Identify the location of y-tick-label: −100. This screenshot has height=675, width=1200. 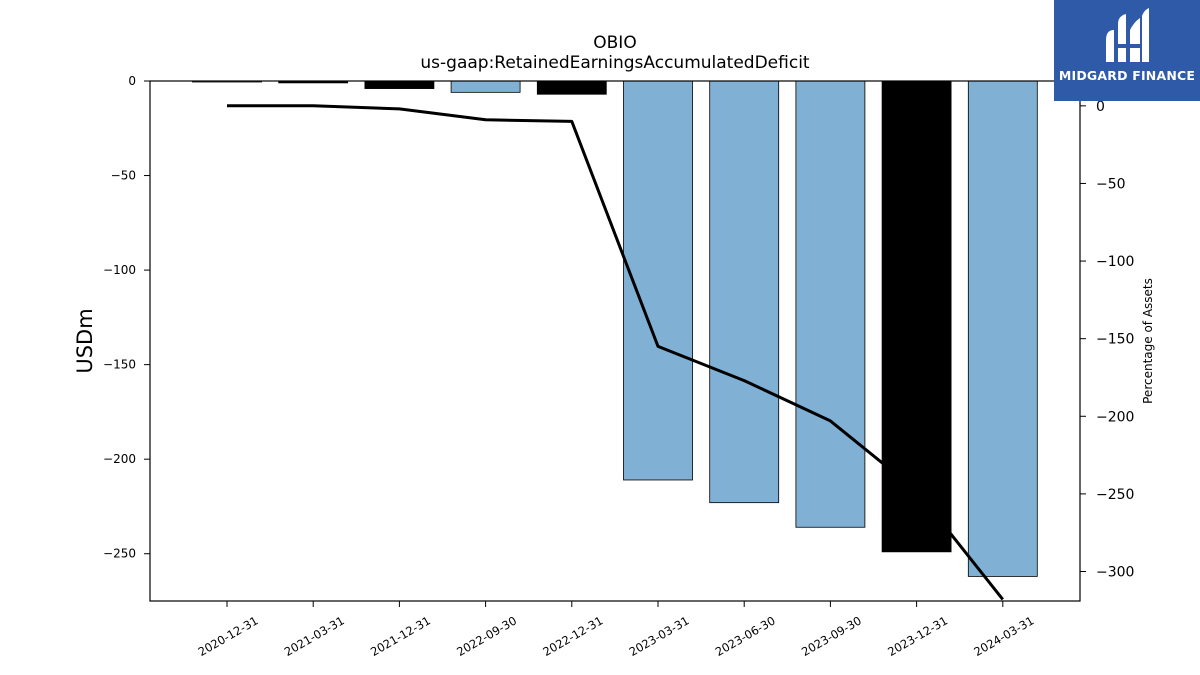
(119, 270).